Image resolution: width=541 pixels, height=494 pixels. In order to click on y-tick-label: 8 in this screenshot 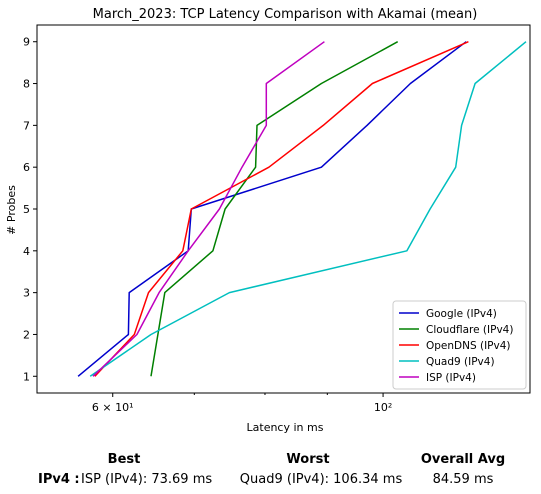, I will do `click(26, 84)`.